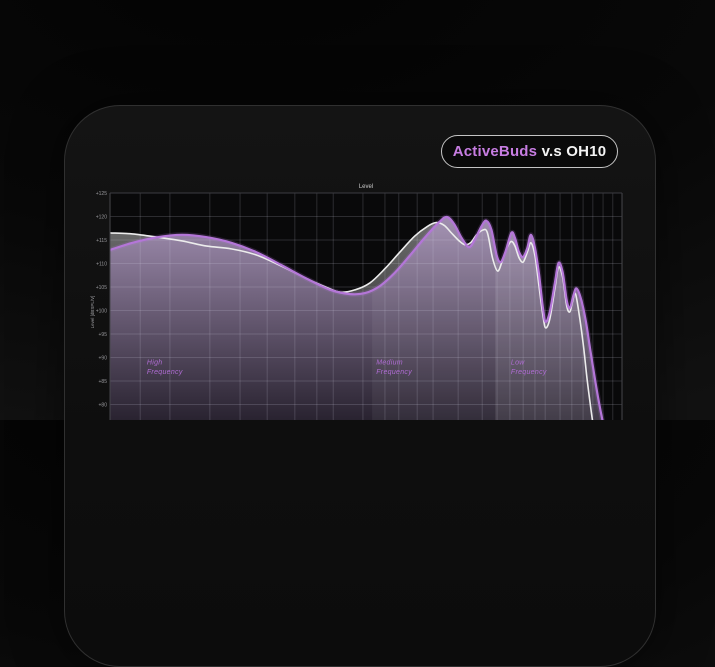  I want to click on y-axis-label: Level [dBSPL/V], so click(92, 312).